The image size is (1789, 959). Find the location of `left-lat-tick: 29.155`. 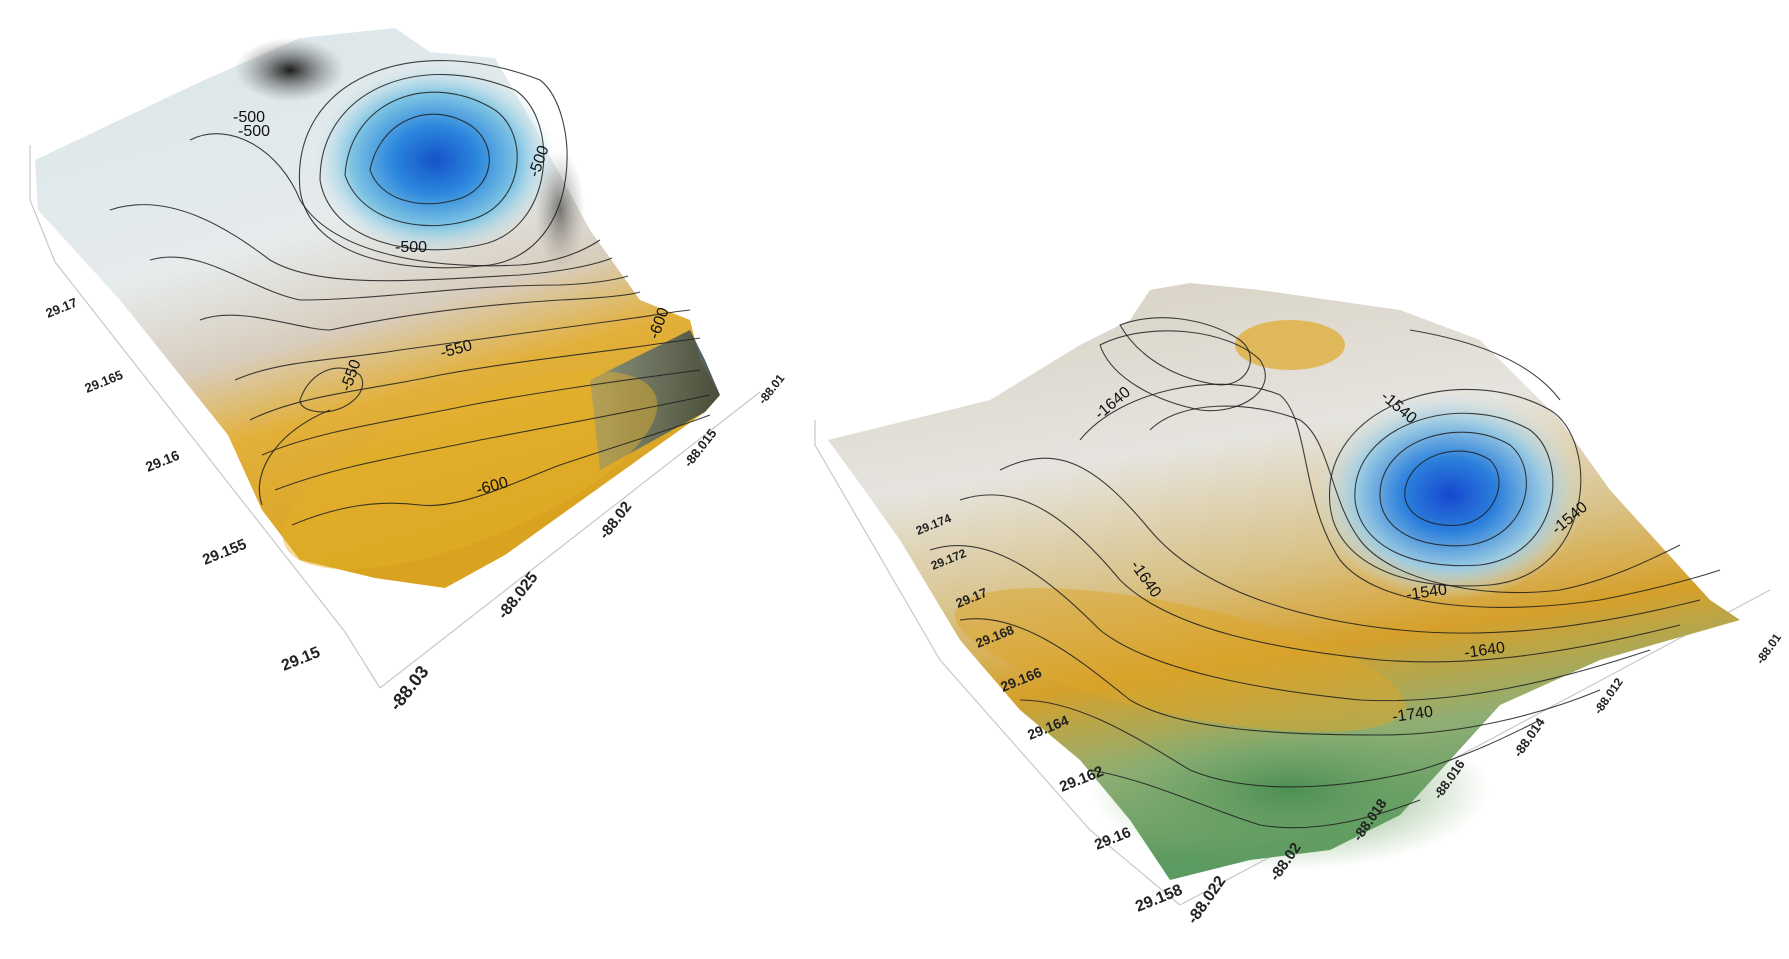

left-lat-tick: 29.155 is located at coordinates (224, 552).